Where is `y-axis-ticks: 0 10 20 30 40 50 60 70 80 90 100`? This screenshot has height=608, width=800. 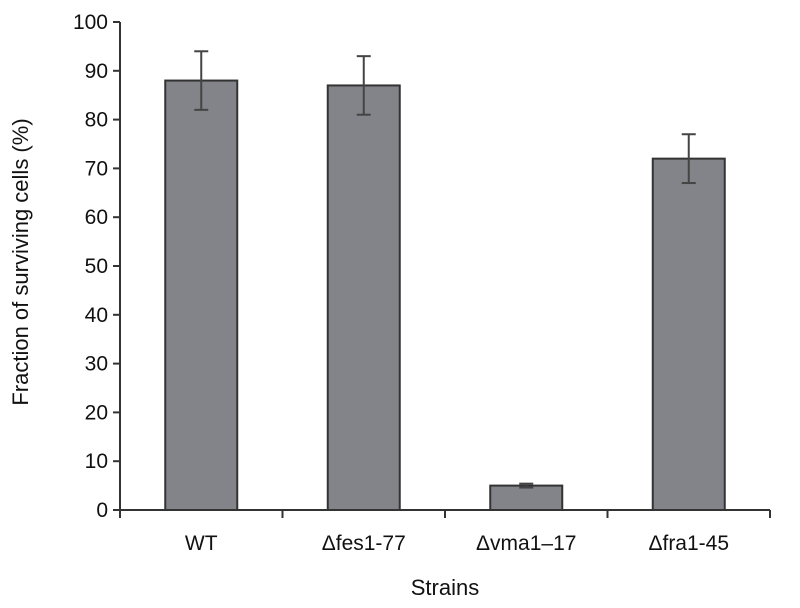 y-axis-ticks: 0 10 20 30 40 50 60 70 80 90 100 is located at coordinates (96, 266).